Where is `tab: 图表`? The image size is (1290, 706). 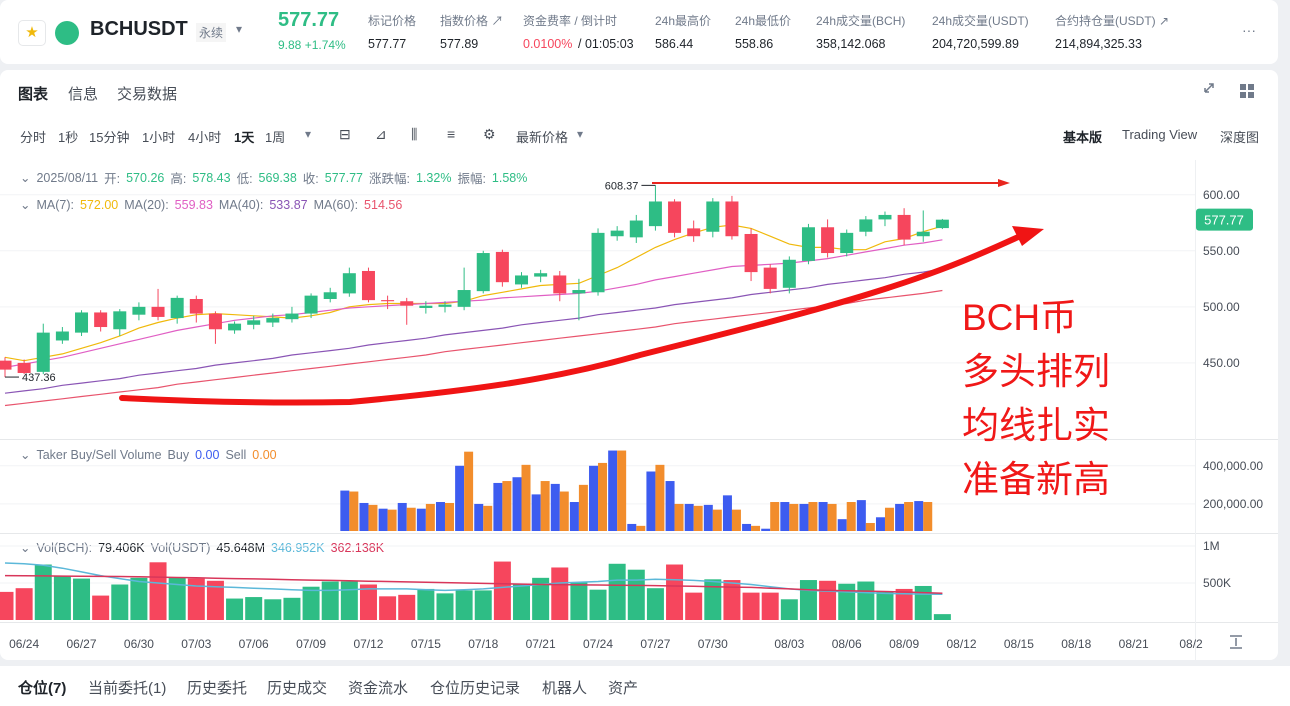 tab: 图表 is located at coordinates (33, 94).